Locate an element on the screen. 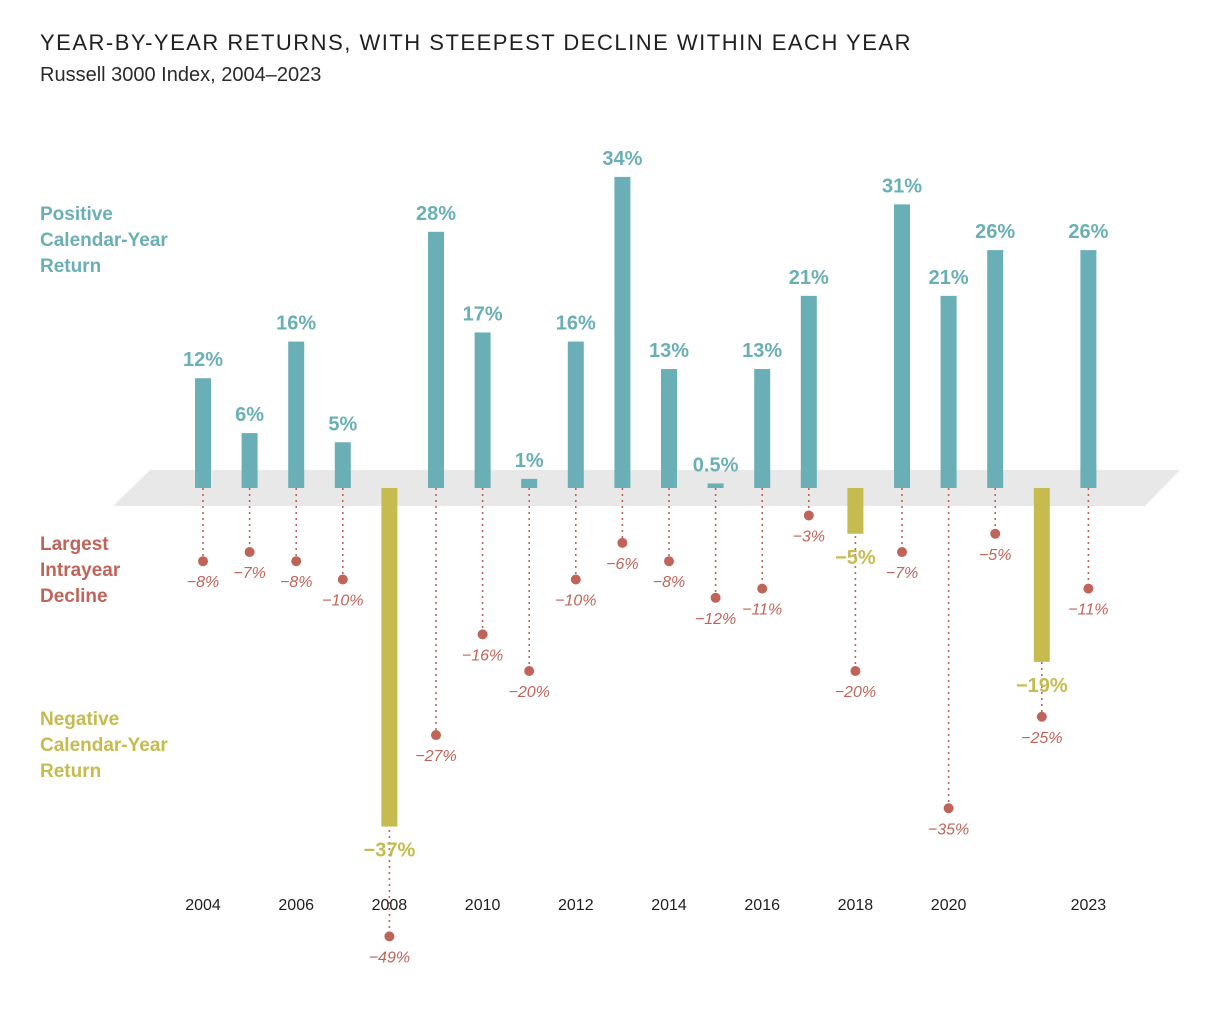 This screenshot has height=1009, width=1230. return-bar-2018 is located at coordinates (855, 511).